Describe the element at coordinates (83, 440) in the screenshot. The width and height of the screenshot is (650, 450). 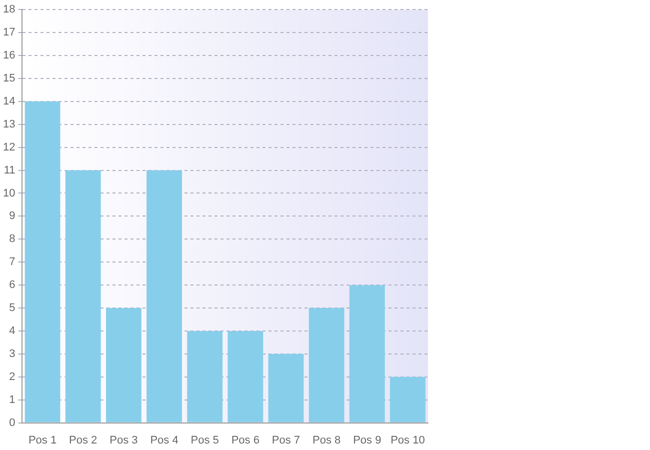
I see `x-tick-label: Pos 2` at that location.